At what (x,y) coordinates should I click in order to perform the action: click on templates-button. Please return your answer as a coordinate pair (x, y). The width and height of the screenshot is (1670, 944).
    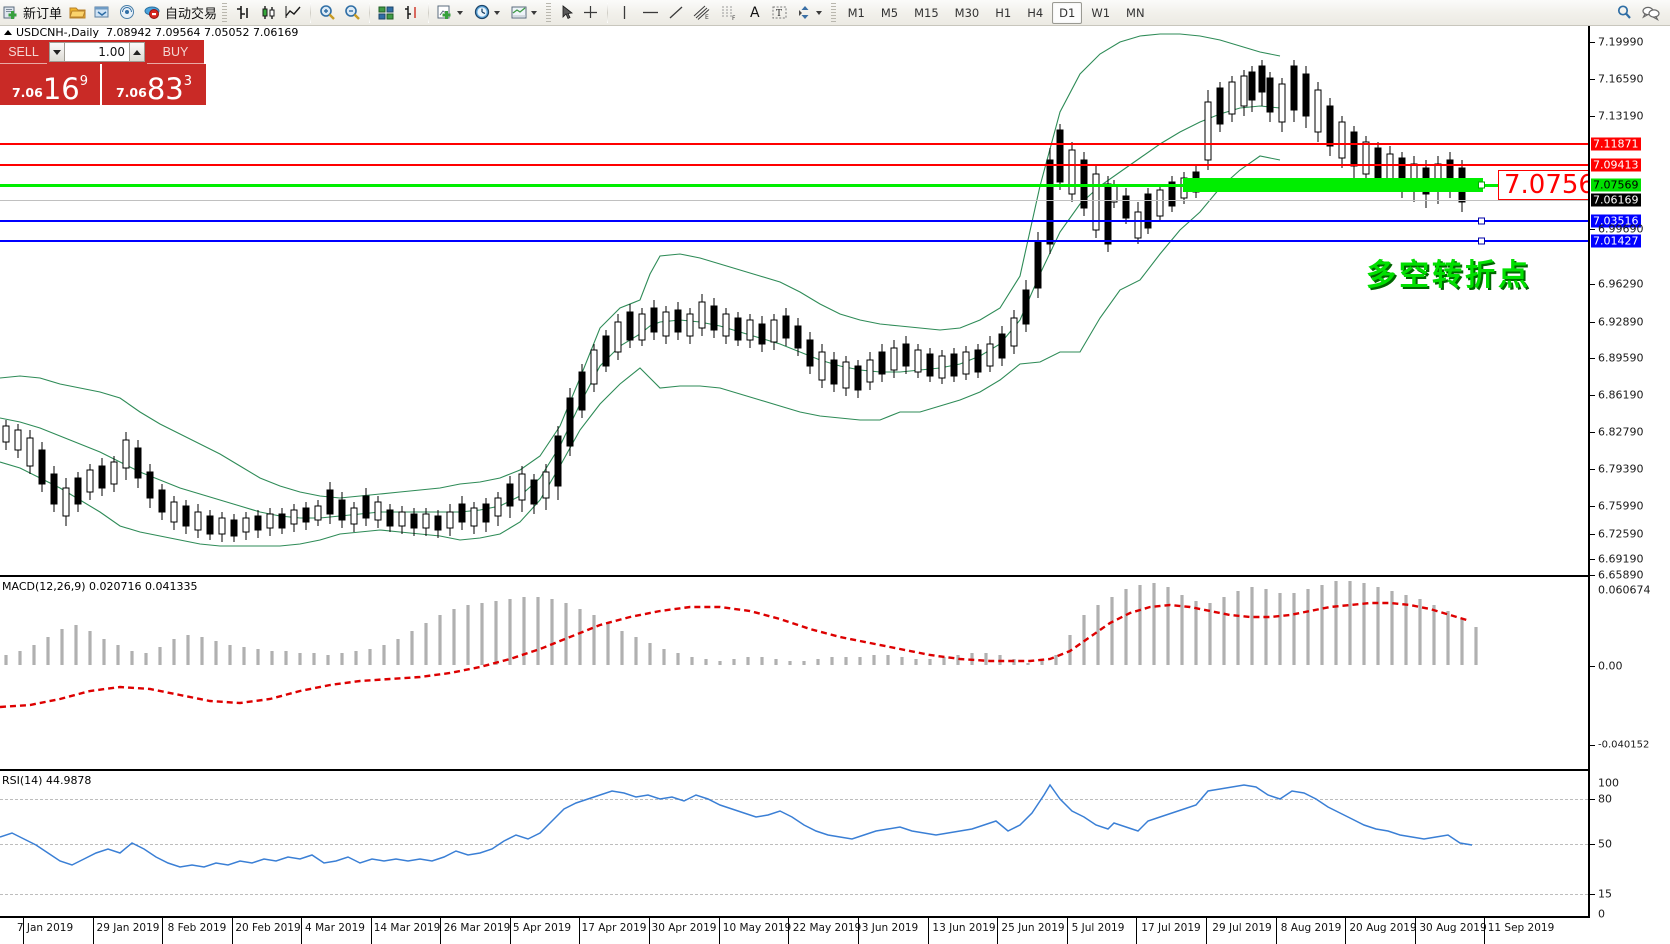
    Looking at the image, I should click on (525, 13).